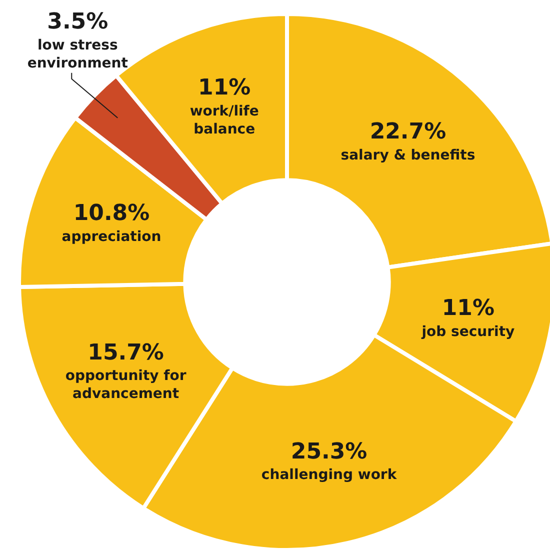  What do you see at coordinates (77, 55) in the screenshot?
I see `slice-label: low stress environment` at bounding box center [77, 55].